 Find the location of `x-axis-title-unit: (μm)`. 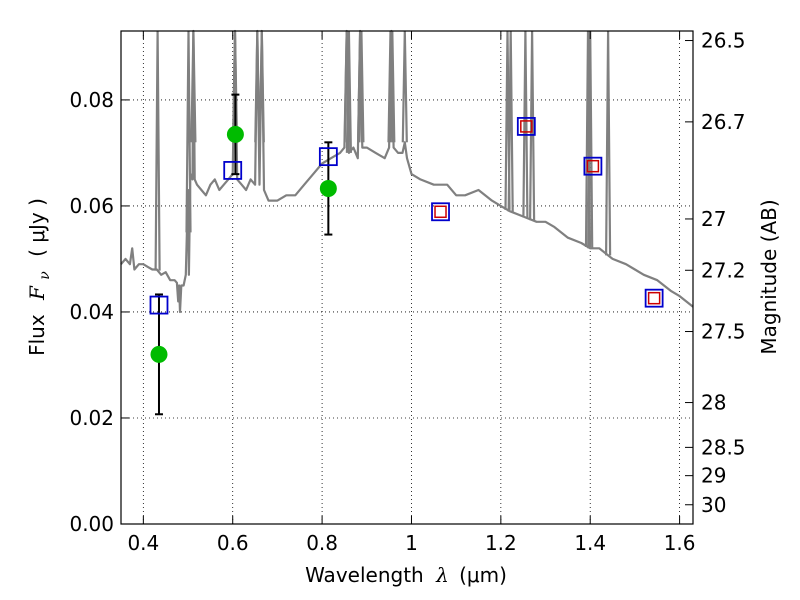

x-axis-title-unit: (μm) is located at coordinates (483, 575).